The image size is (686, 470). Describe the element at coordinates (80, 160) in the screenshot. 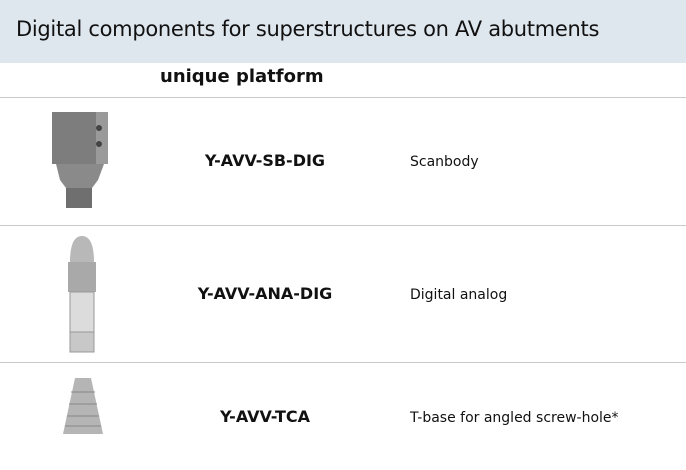

I see `scanbody-image` at that location.